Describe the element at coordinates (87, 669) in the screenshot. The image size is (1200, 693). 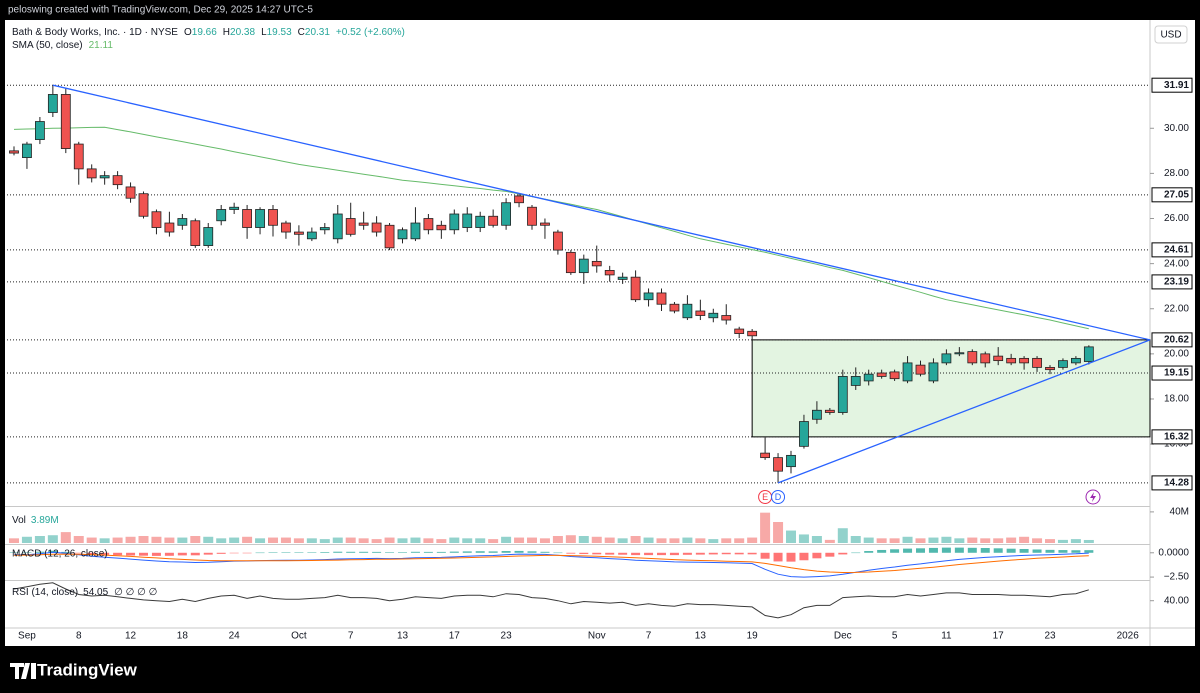
I see `brand: TradingView` at that location.